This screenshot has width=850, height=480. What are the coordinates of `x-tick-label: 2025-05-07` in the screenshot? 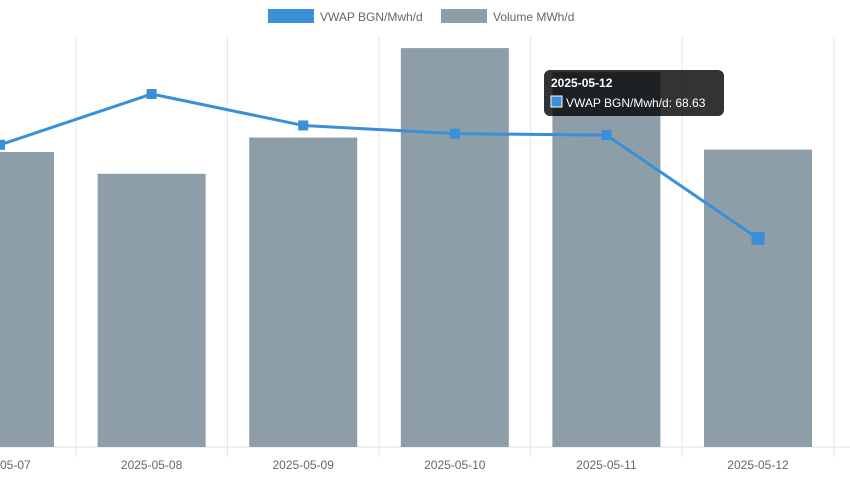 It's located at (15, 465).